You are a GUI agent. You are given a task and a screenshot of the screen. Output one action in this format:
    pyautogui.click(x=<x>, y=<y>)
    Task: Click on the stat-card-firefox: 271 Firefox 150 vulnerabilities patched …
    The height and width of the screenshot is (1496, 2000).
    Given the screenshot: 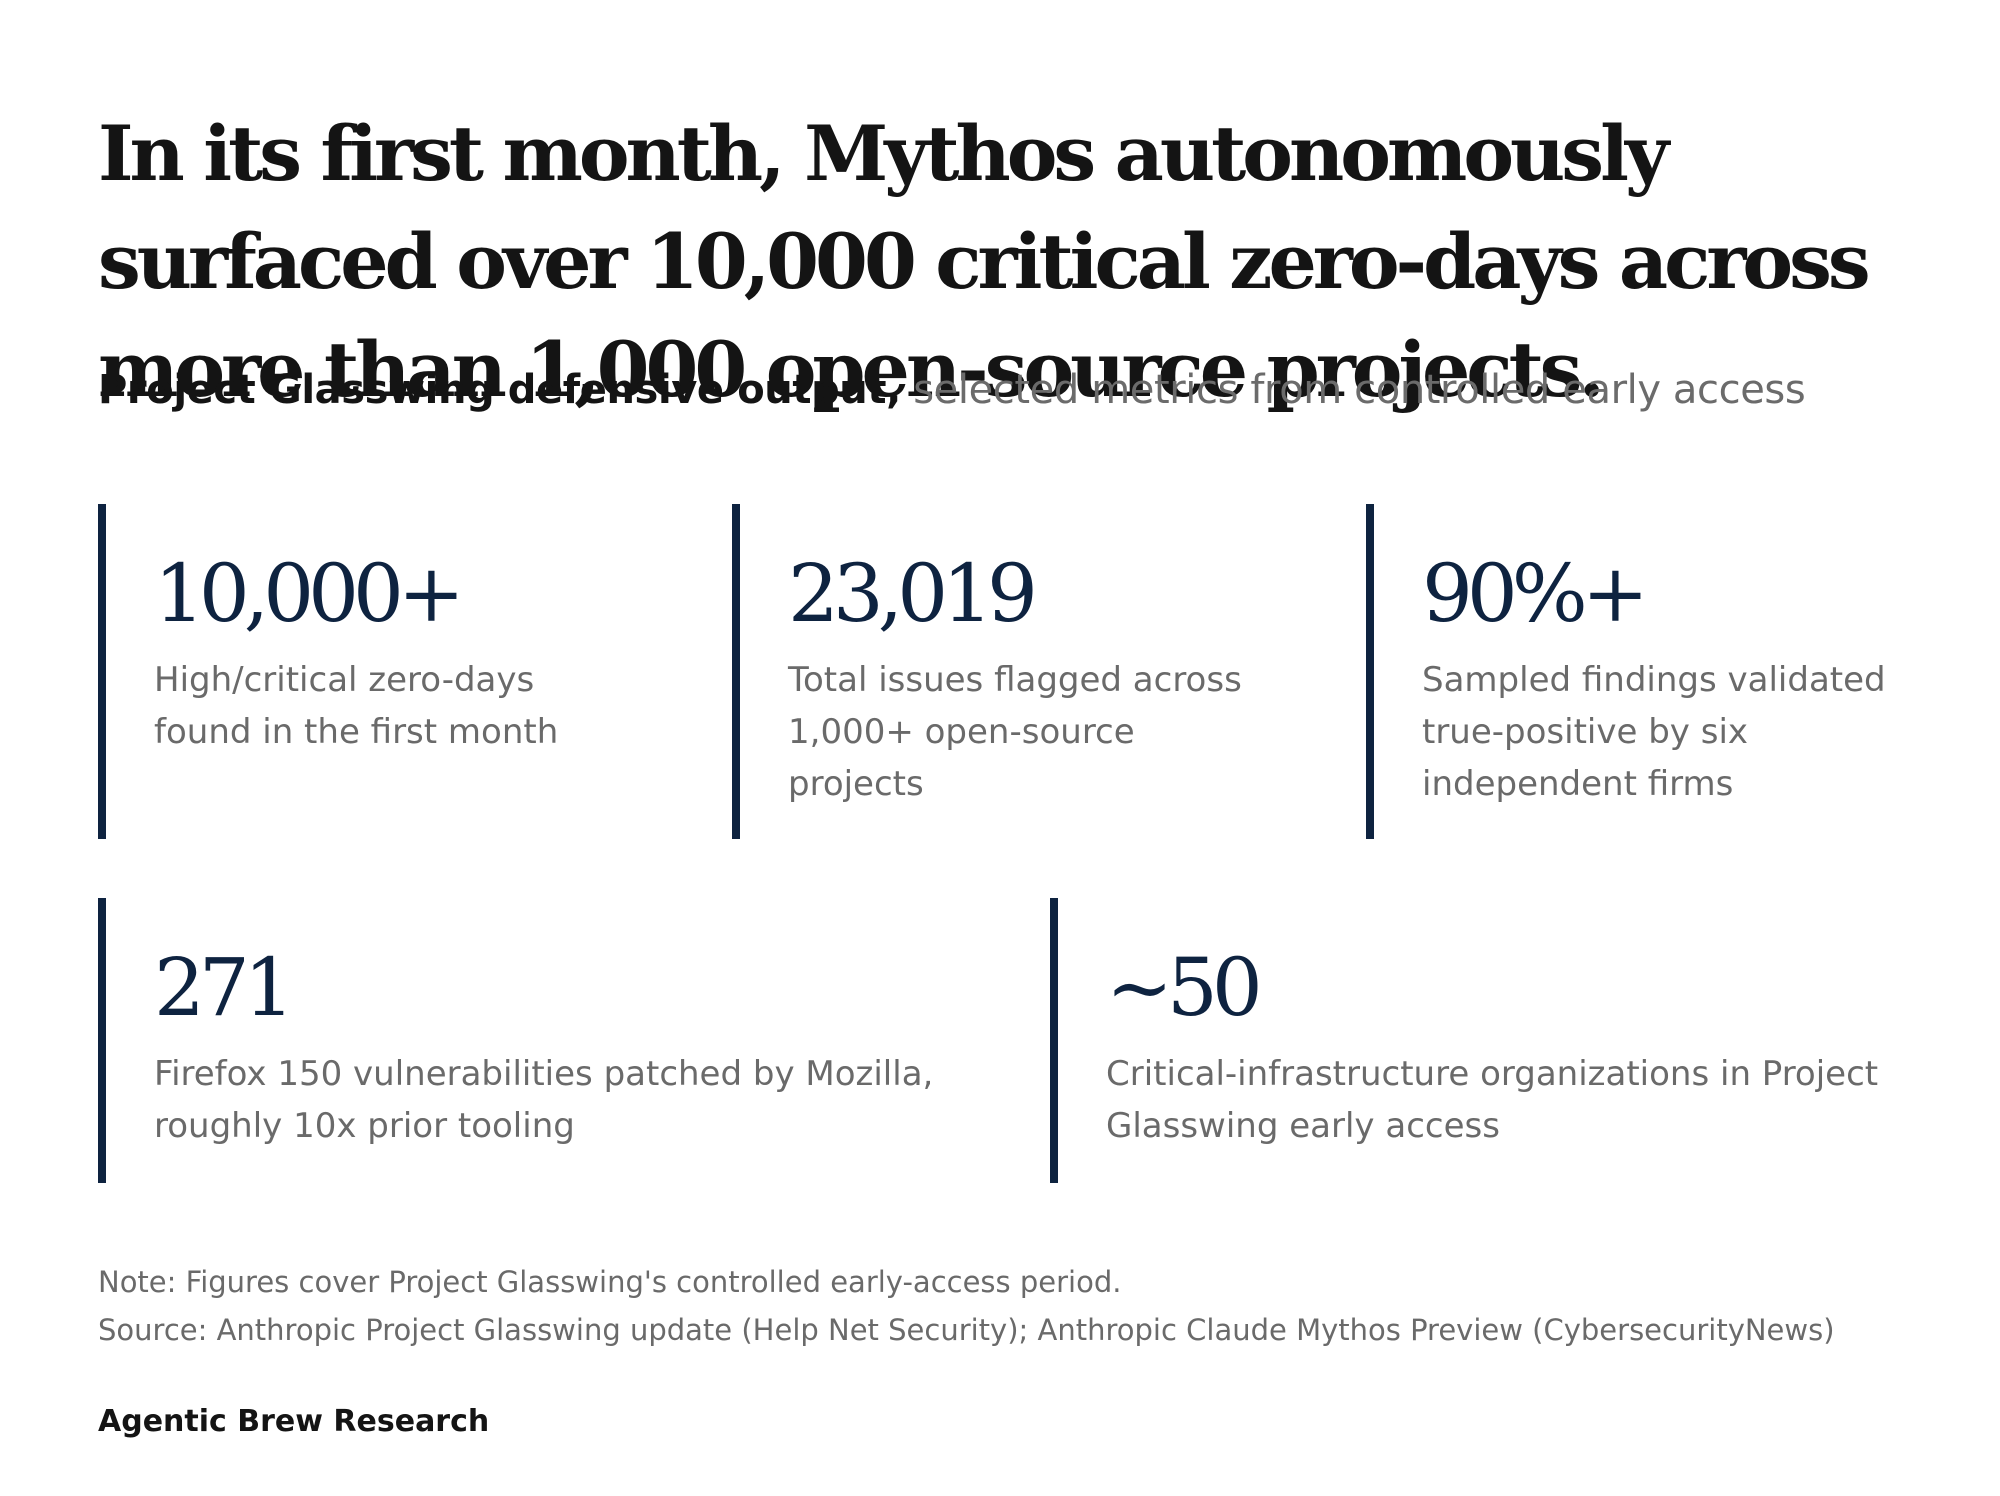 What is the action you would take?
    pyautogui.click(x=548, y=1040)
    